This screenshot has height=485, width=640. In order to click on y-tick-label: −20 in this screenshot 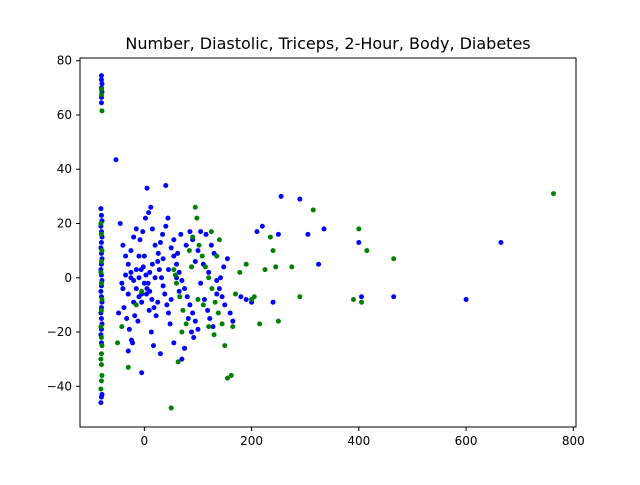, I will do `click(59, 332)`.